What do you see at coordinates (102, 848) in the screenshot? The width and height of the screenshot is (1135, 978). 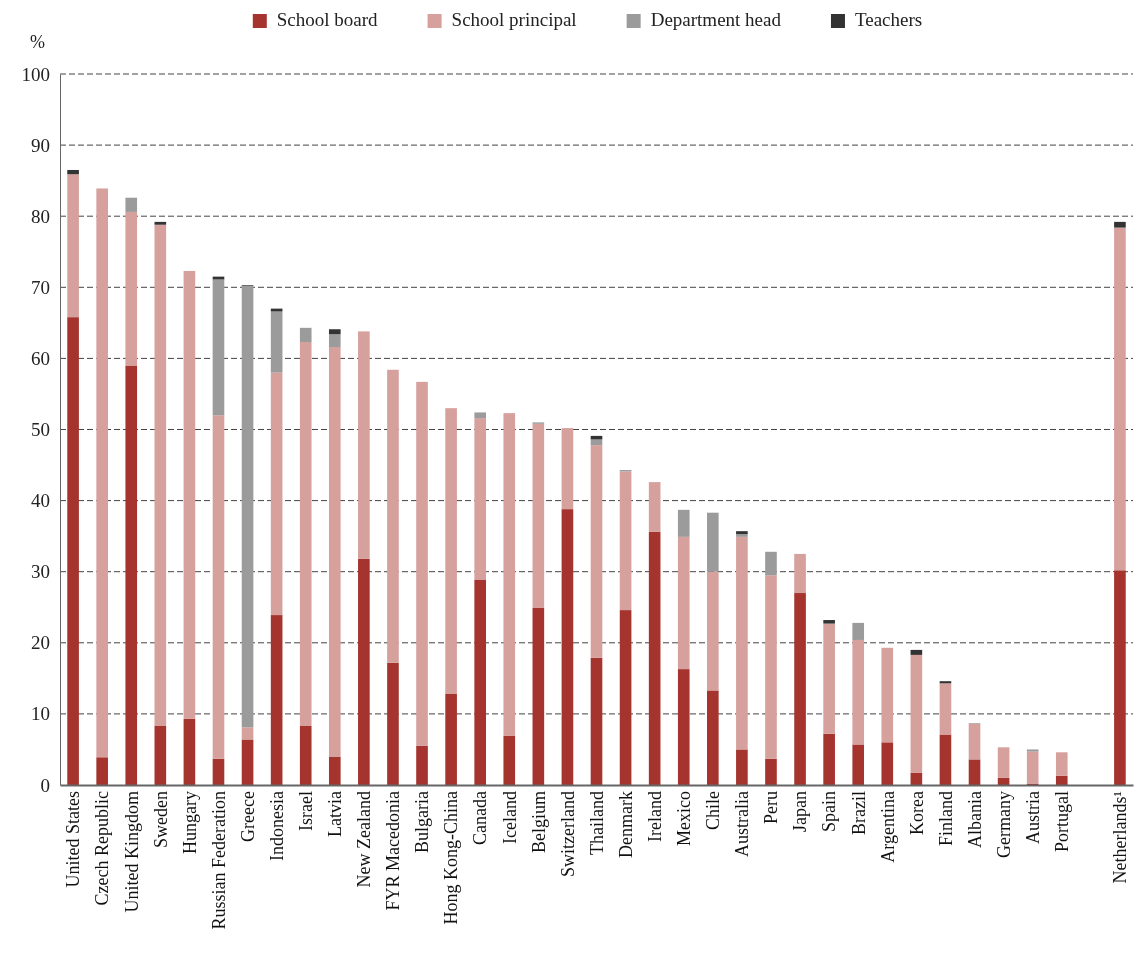 I see `x-tick-label: Czech Republic` at bounding box center [102, 848].